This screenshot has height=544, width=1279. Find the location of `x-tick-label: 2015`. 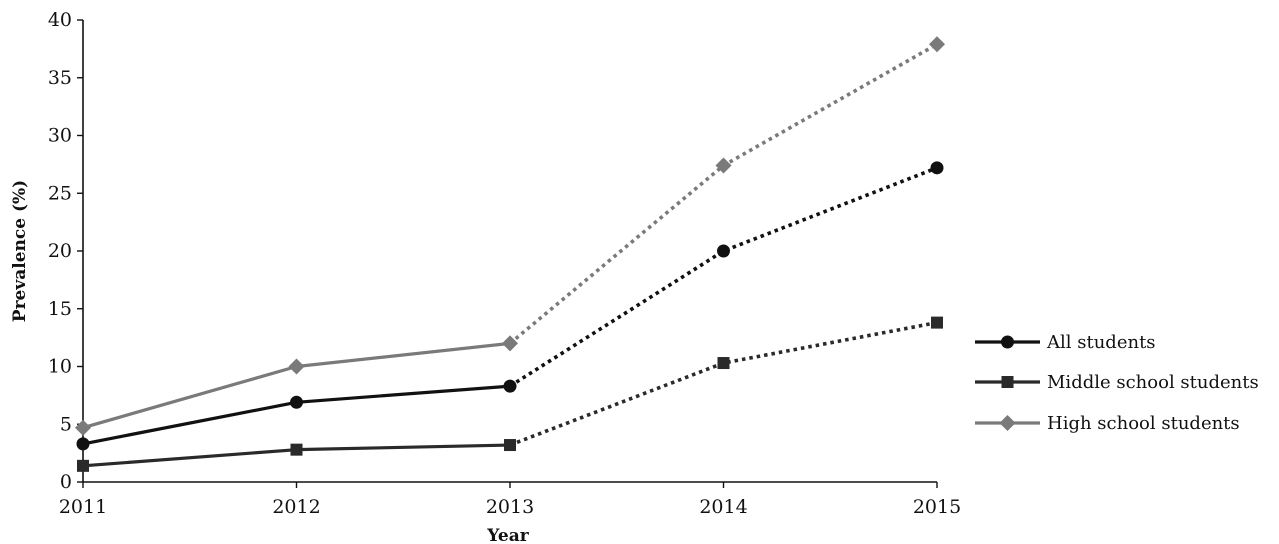

x-tick-label: 2015 is located at coordinates (937, 507).